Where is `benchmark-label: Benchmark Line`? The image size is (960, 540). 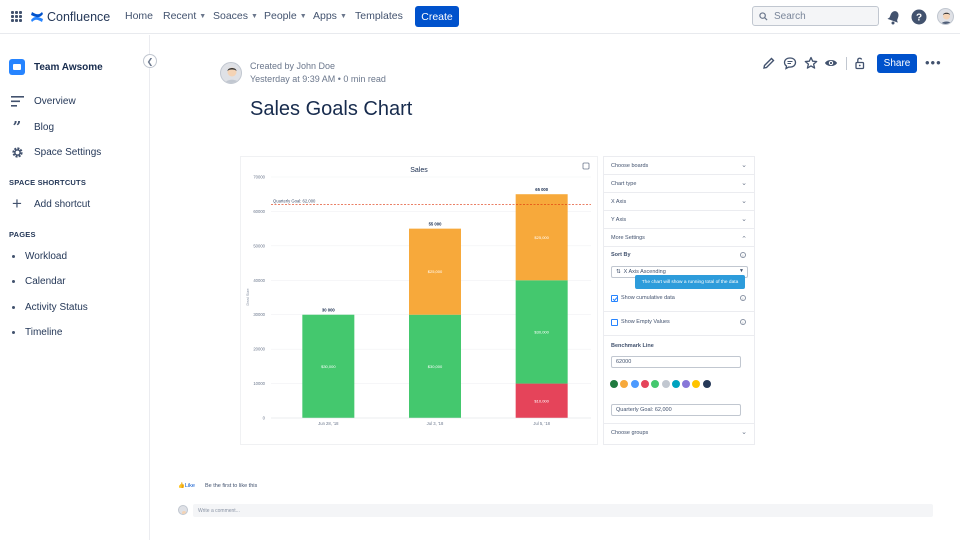 benchmark-label: Benchmark Line is located at coordinates (632, 346).